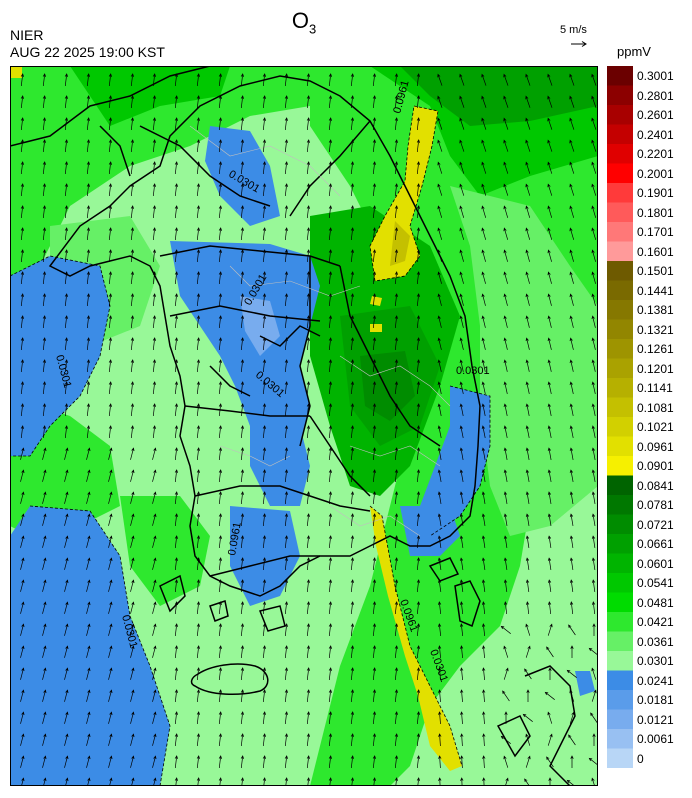  Describe the element at coordinates (655, 680) in the screenshot. I see `legend-label: 0.0241` at that location.